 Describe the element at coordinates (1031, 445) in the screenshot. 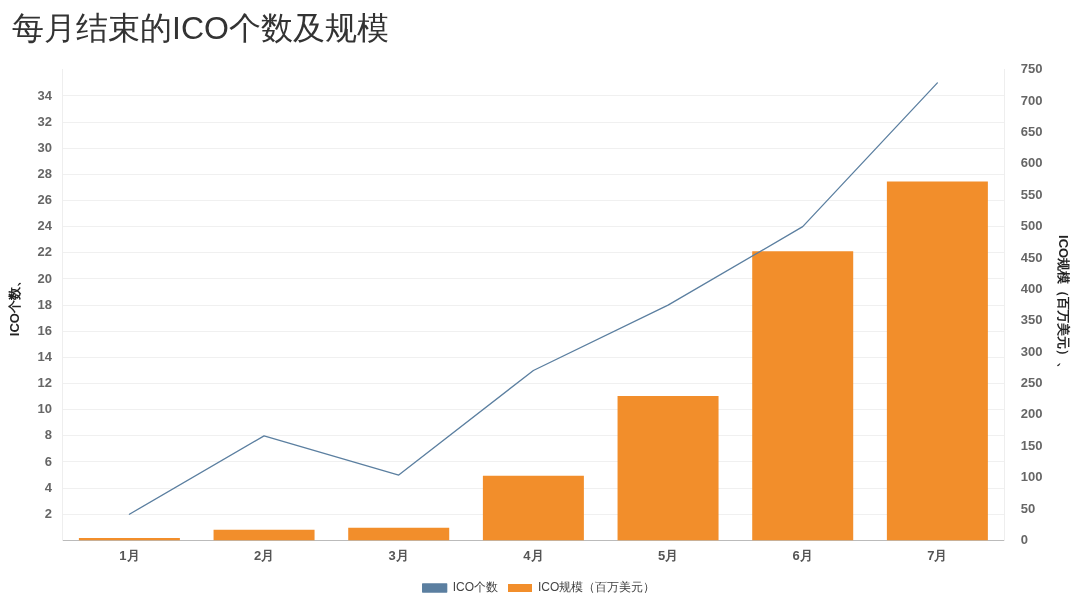

I see `y2-tick-label: 150` at that location.